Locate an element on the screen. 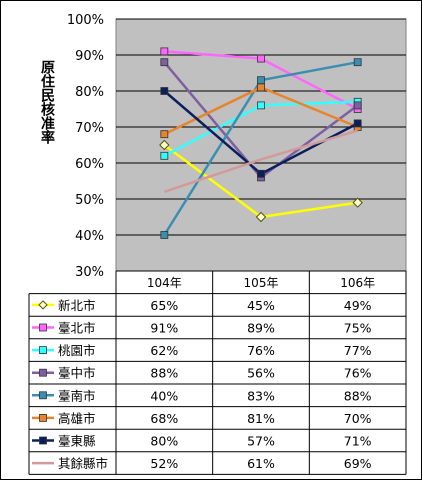 The height and width of the screenshot is (480, 422). table-value: 81% is located at coordinates (261, 418).